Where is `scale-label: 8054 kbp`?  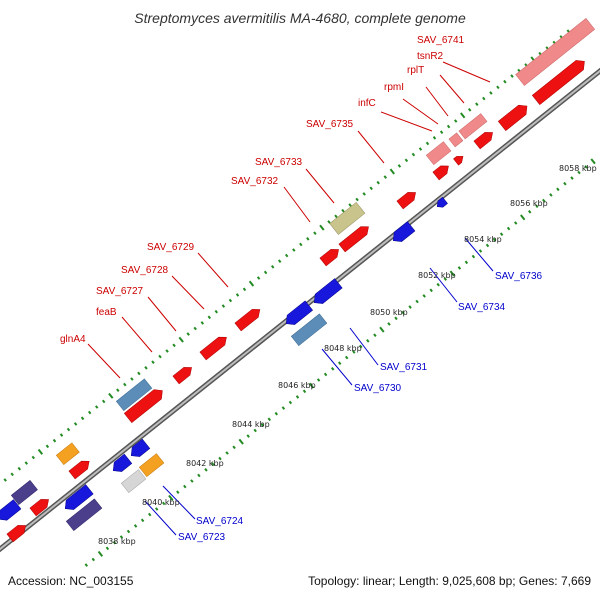
scale-label: 8054 kbp is located at coordinates (483, 239).